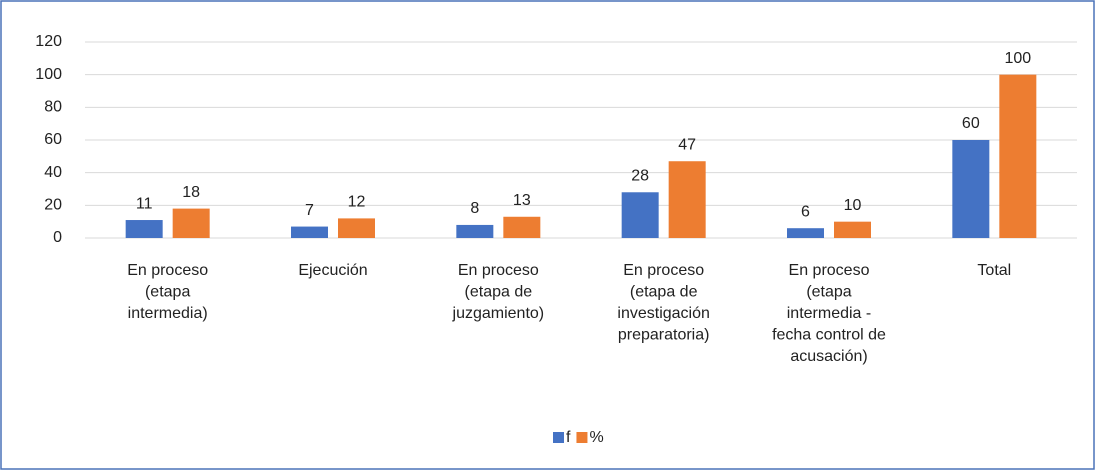 The width and height of the screenshot is (1096, 471). Describe the element at coordinates (167, 292) in the screenshot. I see `x-tick-label: En proceso (etapa intermedia)` at that location.